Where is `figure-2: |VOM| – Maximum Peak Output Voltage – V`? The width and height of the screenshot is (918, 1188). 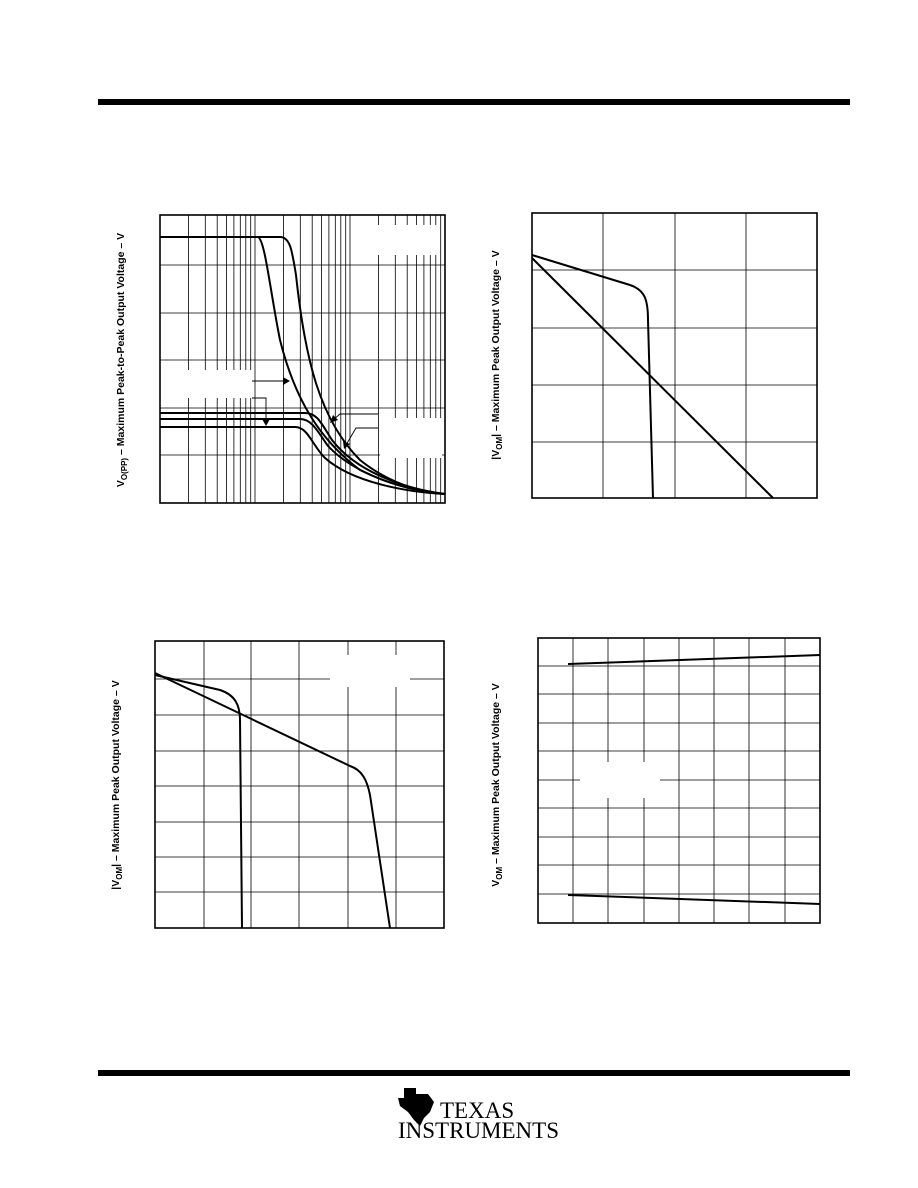
figure-2: |VOM| – Maximum Peak Output Voltage – V is located at coordinates (654, 355).